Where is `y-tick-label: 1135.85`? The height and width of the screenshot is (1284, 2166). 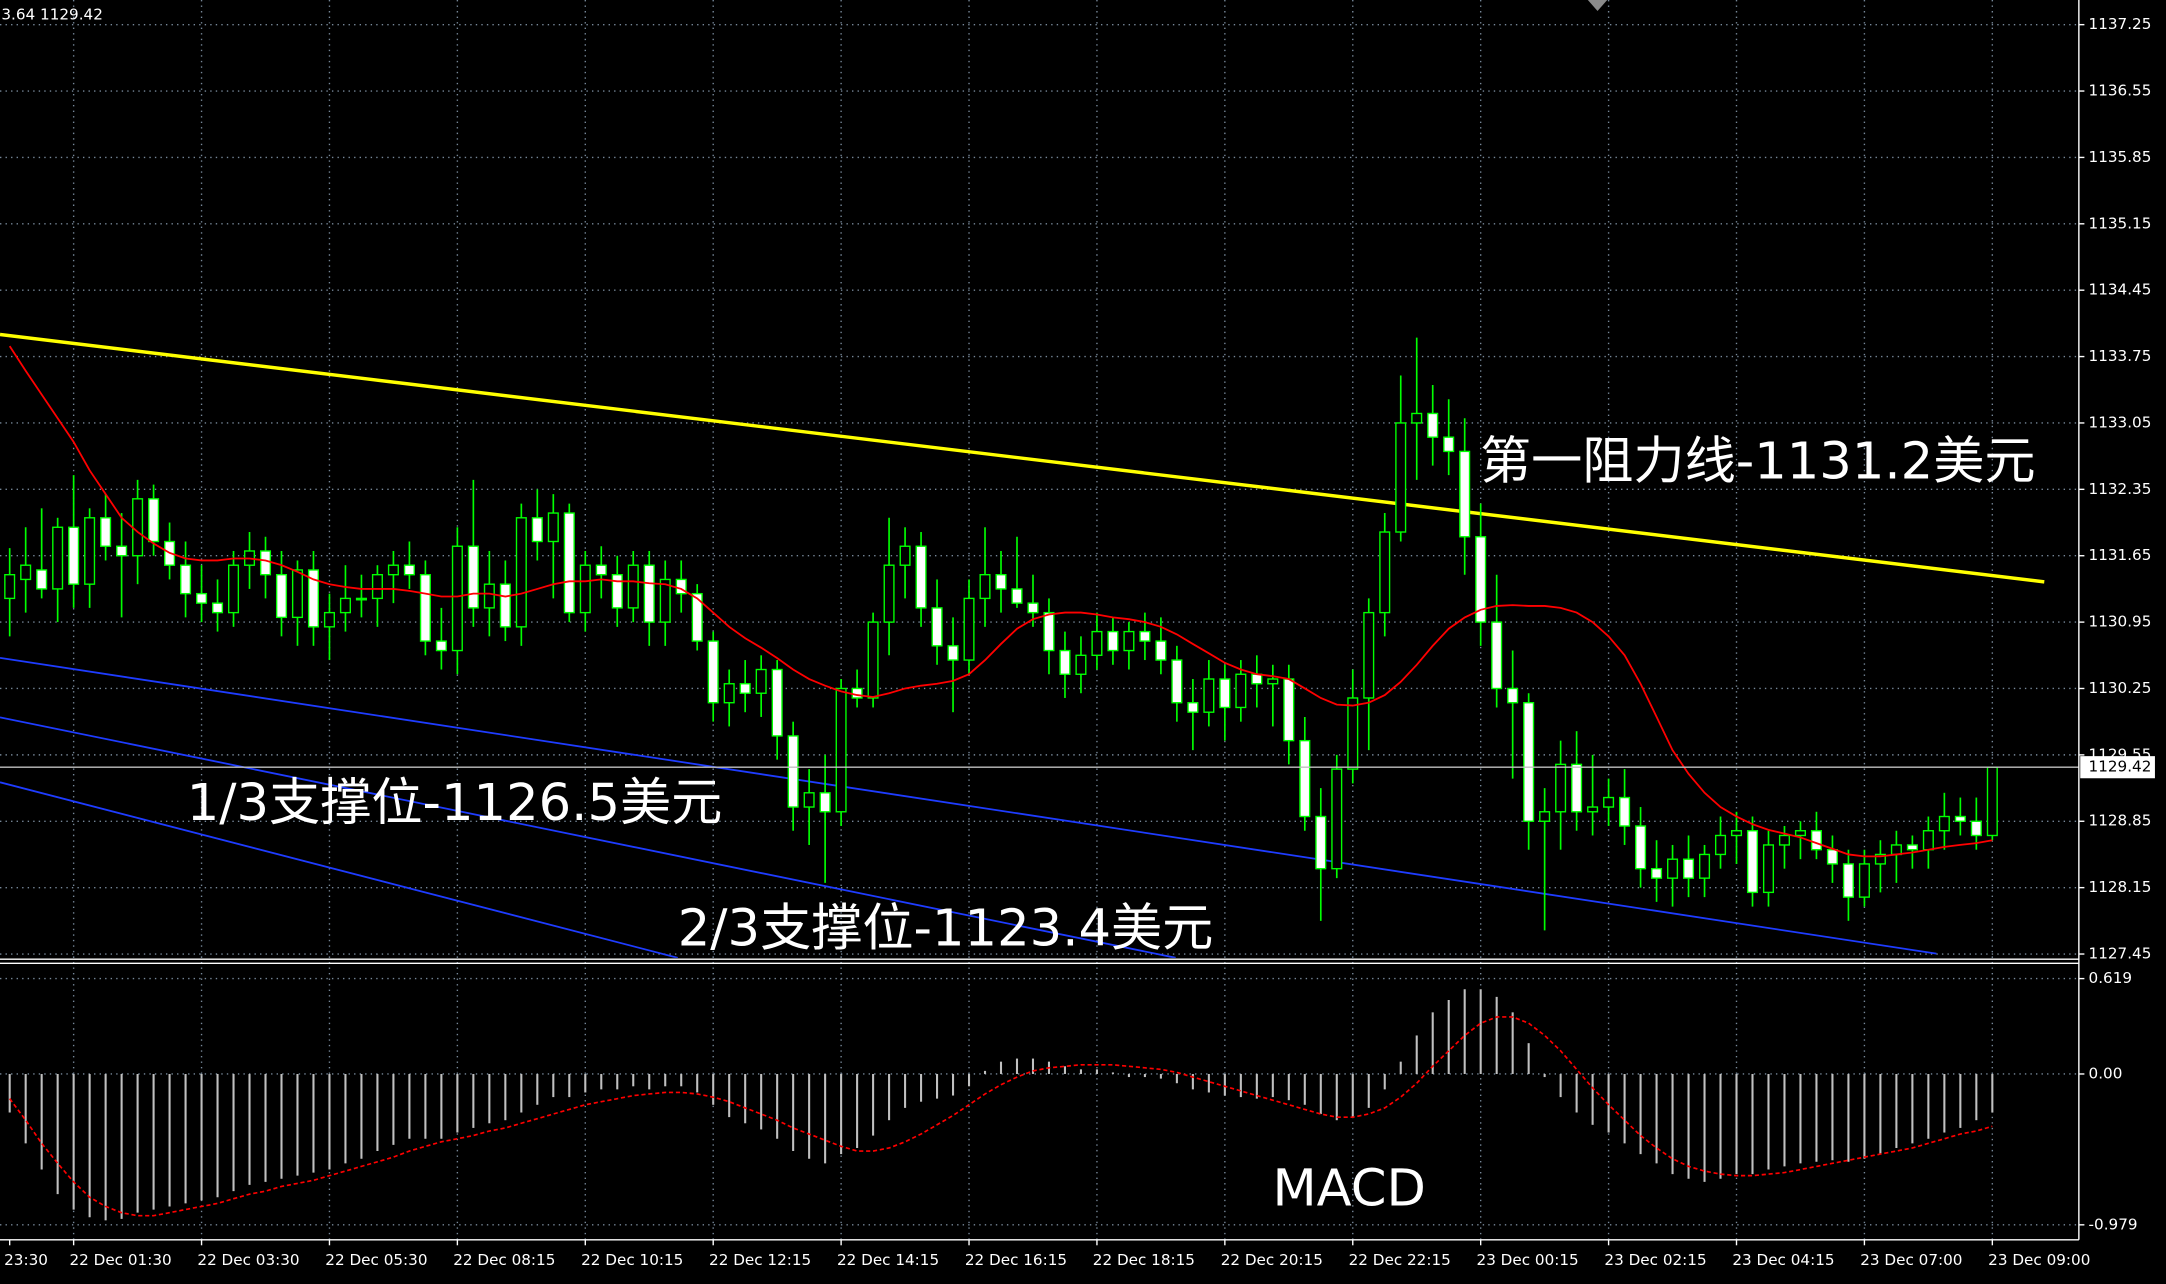 y-tick-label: 1135.85 is located at coordinates (2120, 157).